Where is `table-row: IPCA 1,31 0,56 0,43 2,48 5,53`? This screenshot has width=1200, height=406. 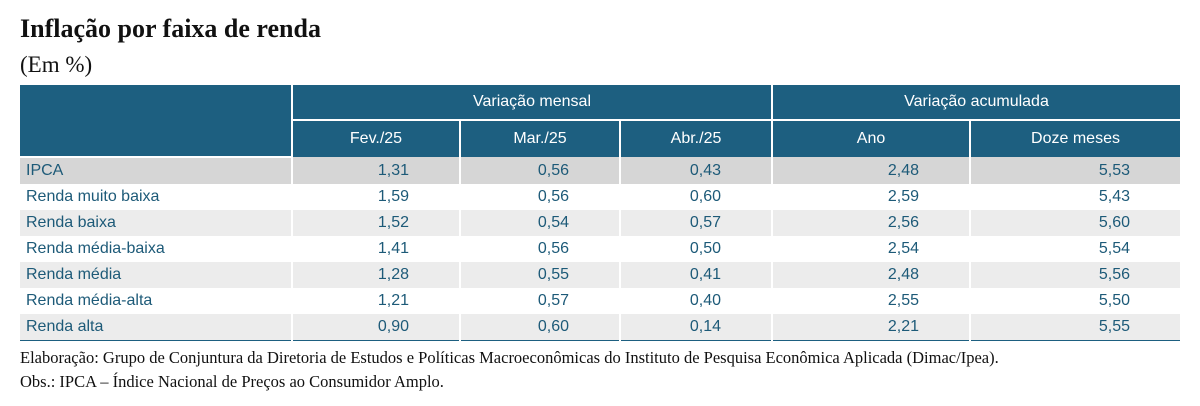 table-row: IPCA 1,31 0,56 0,43 2,48 5,53 is located at coordinates (600, 170).